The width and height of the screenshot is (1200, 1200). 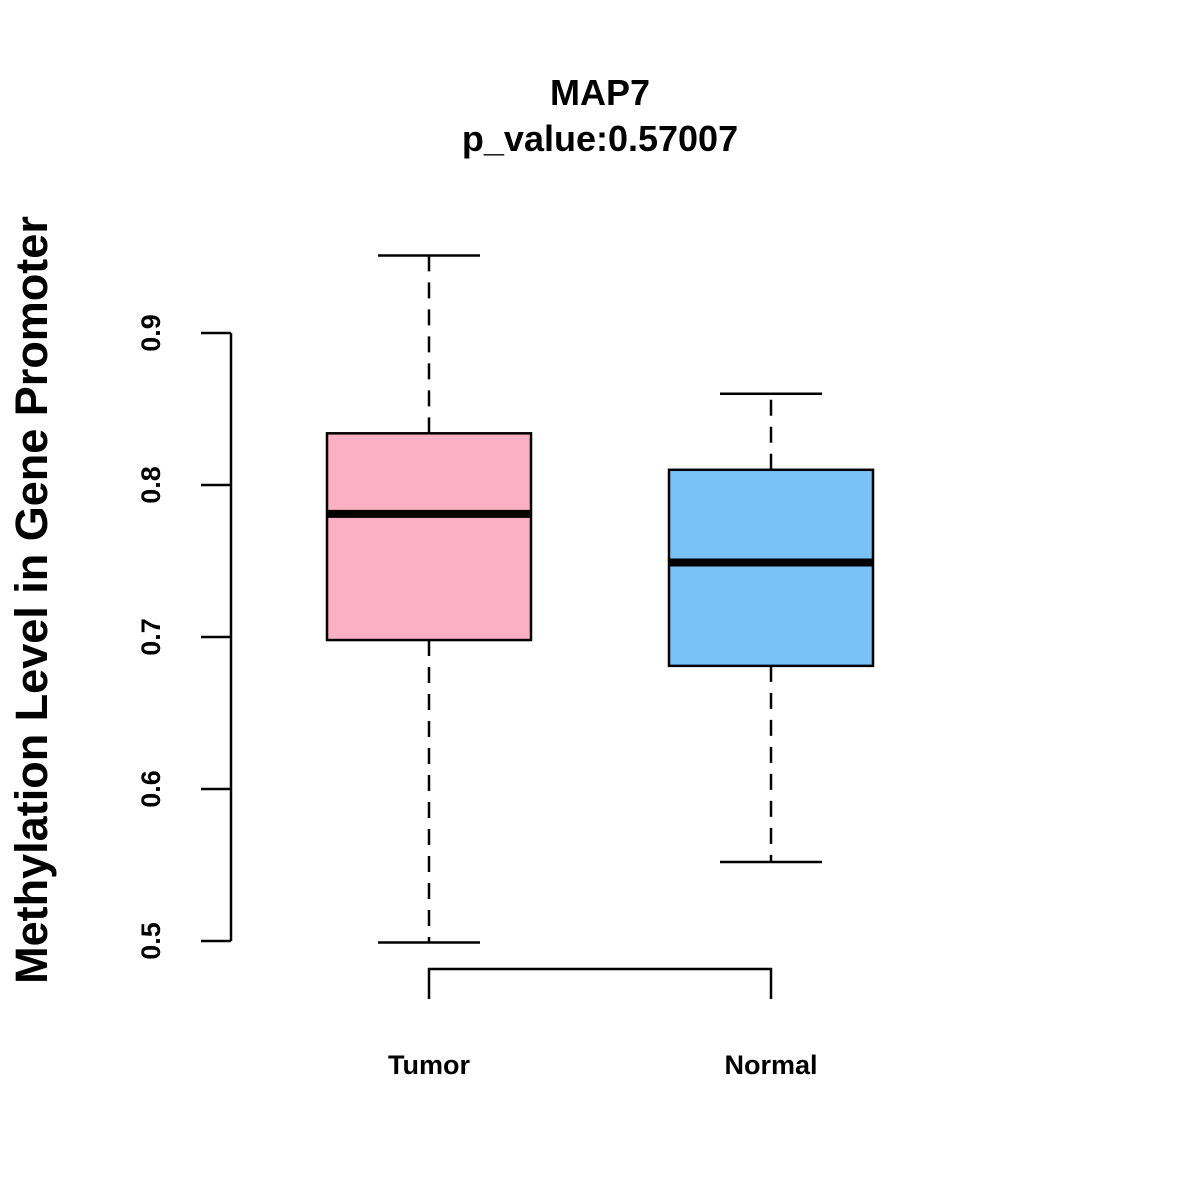 I want to click on box-tumor, so click(x=429, y=599).